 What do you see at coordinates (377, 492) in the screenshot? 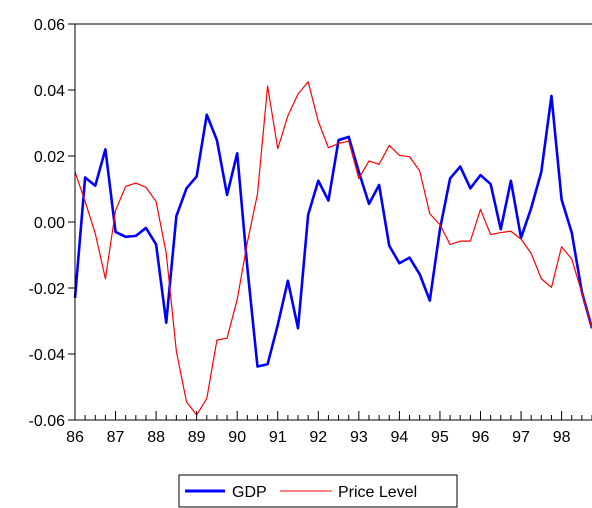
I see `legend-label-price-level: Price Level` at bounding box center [377, 492].